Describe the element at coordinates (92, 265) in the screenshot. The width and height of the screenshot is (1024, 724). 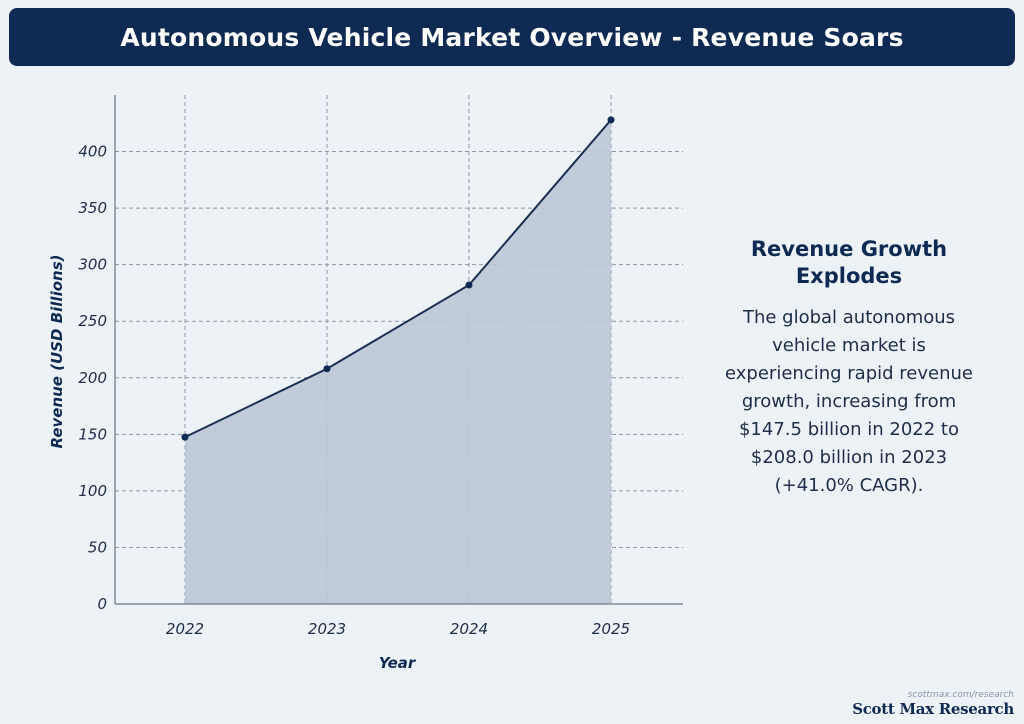
I see `y-tick-label: 300` at that location.